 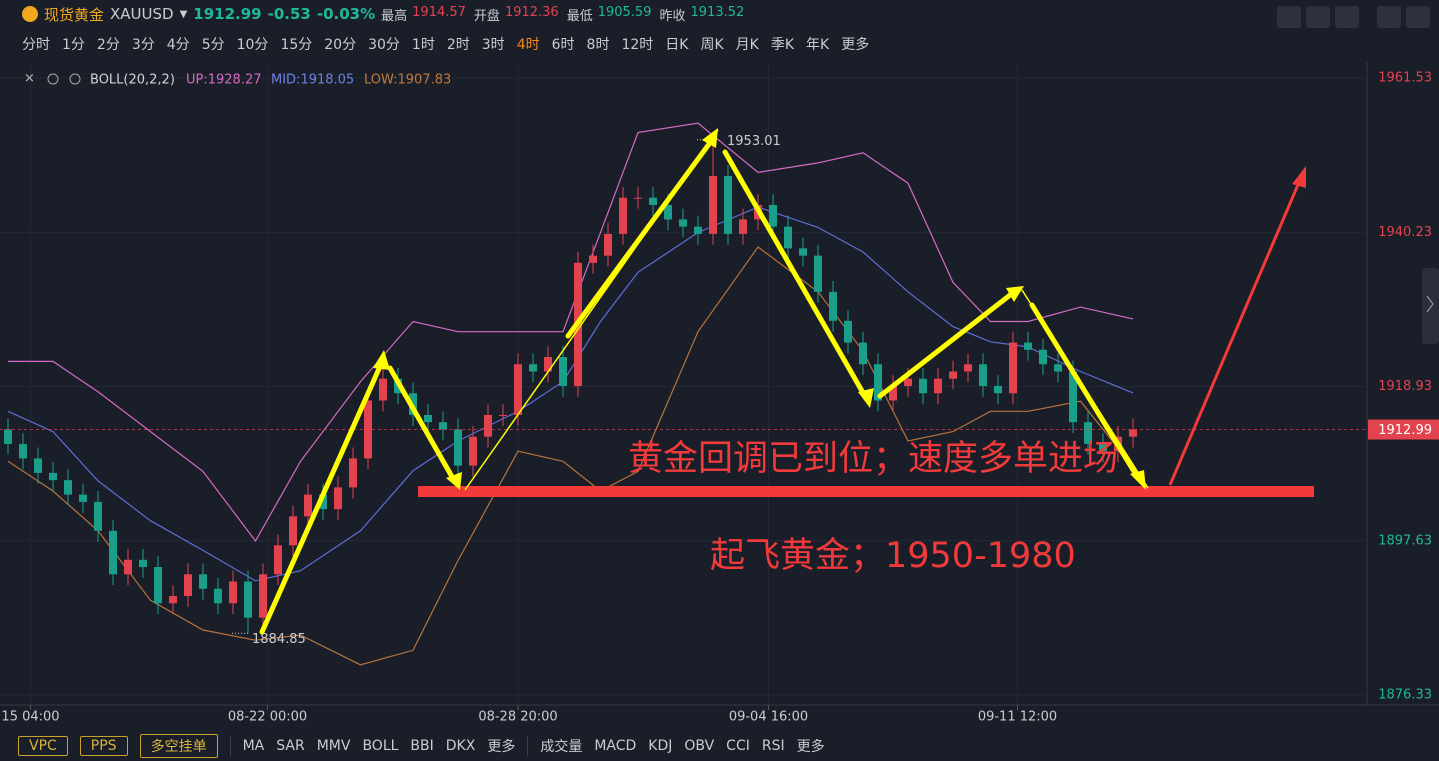 What do you see at coordinates (615, 746) in the screenshot?
I see `indicator-button: MACD` at bounding box center [615, 746].